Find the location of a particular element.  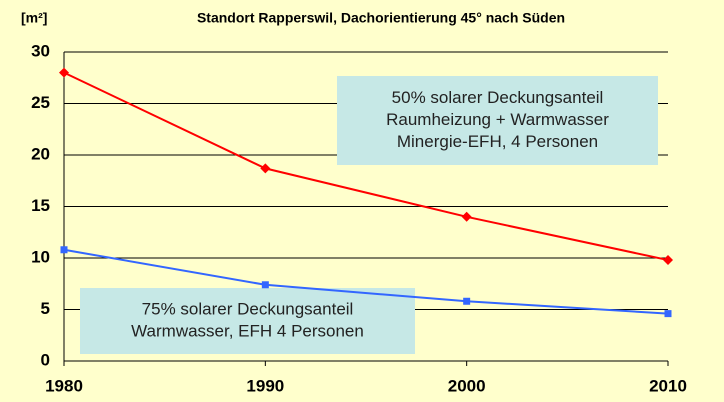

y-tick-label: 15 is located at coordinates (40, 205).